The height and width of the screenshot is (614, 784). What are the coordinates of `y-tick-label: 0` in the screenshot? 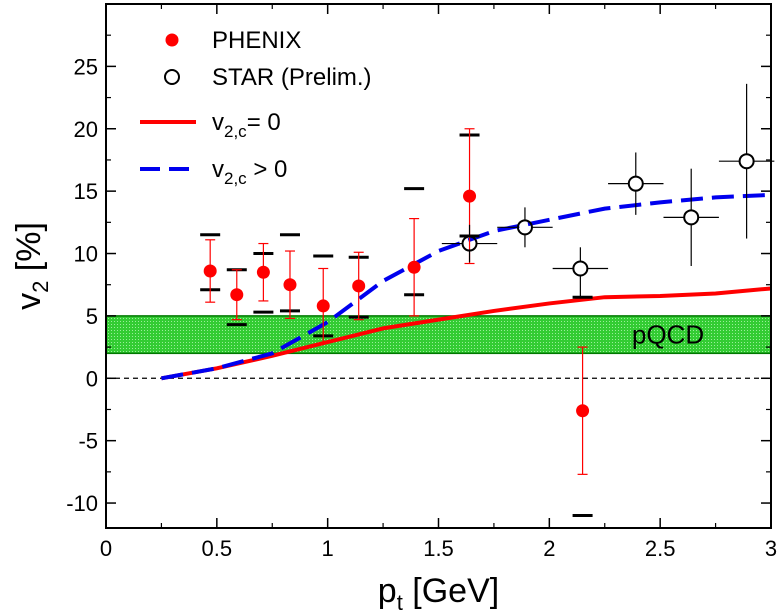 It's located at (92, 378).